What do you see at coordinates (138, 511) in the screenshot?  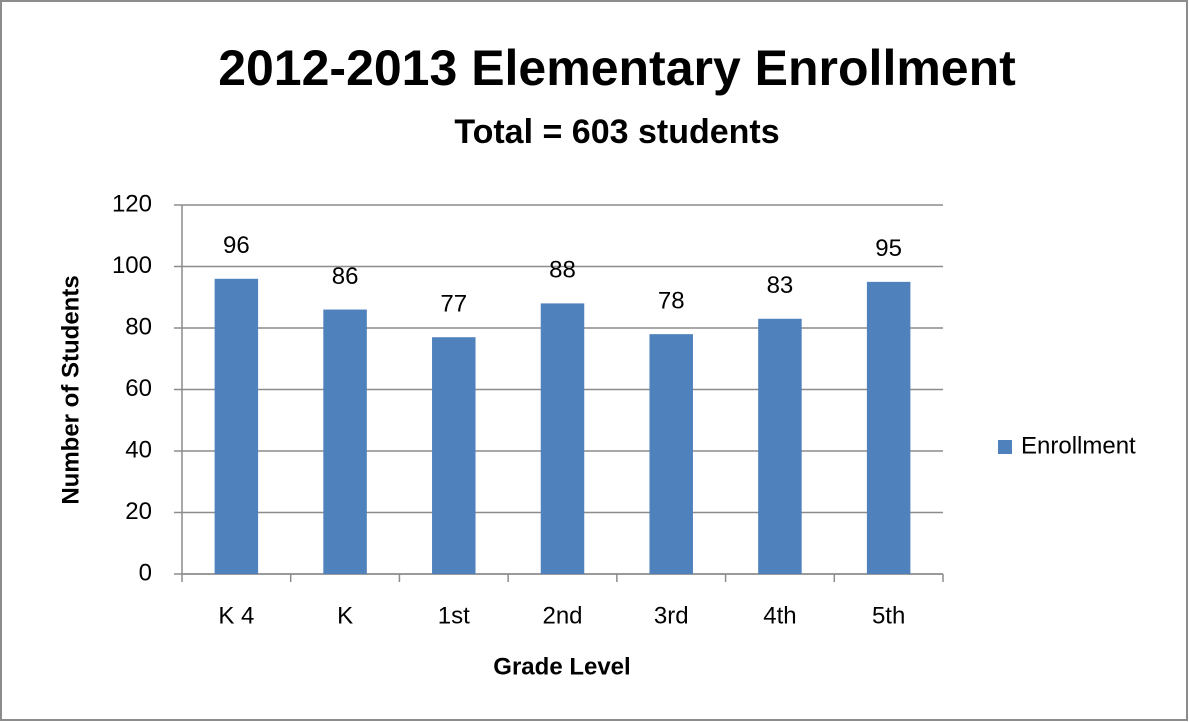 I see `y-tick-label: 20` at bounding box center [138, 511].